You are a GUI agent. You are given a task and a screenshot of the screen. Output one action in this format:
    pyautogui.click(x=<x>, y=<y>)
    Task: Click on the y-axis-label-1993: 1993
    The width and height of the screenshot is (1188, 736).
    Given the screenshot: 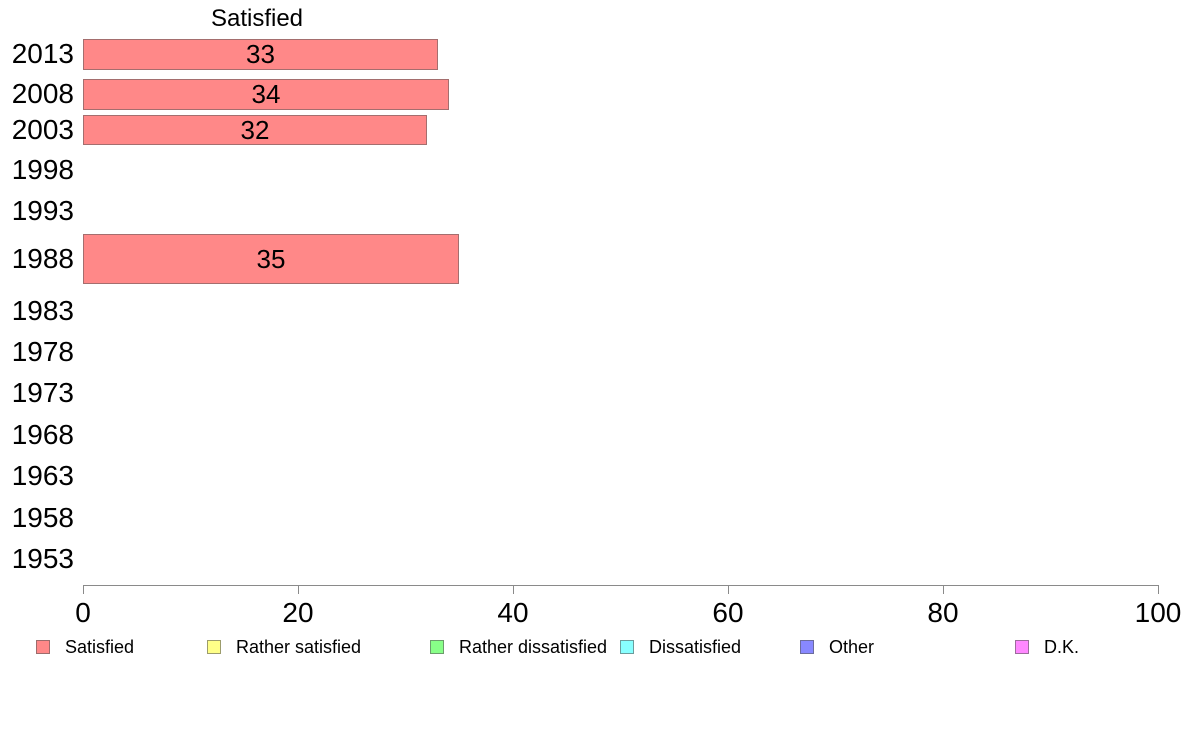 What is the action you would take?
    pyautogui.click(x=42, y=210)
    